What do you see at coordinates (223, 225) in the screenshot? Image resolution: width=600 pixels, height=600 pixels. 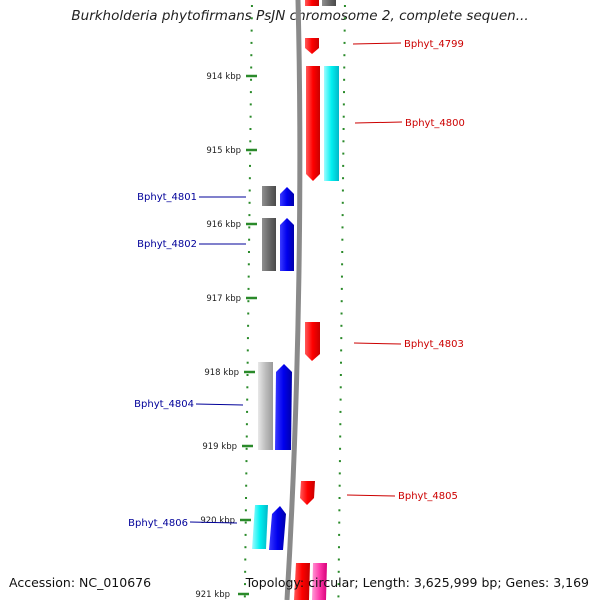 I see `scale-label-916: 916 kbp` at bounding box center [223, 225].